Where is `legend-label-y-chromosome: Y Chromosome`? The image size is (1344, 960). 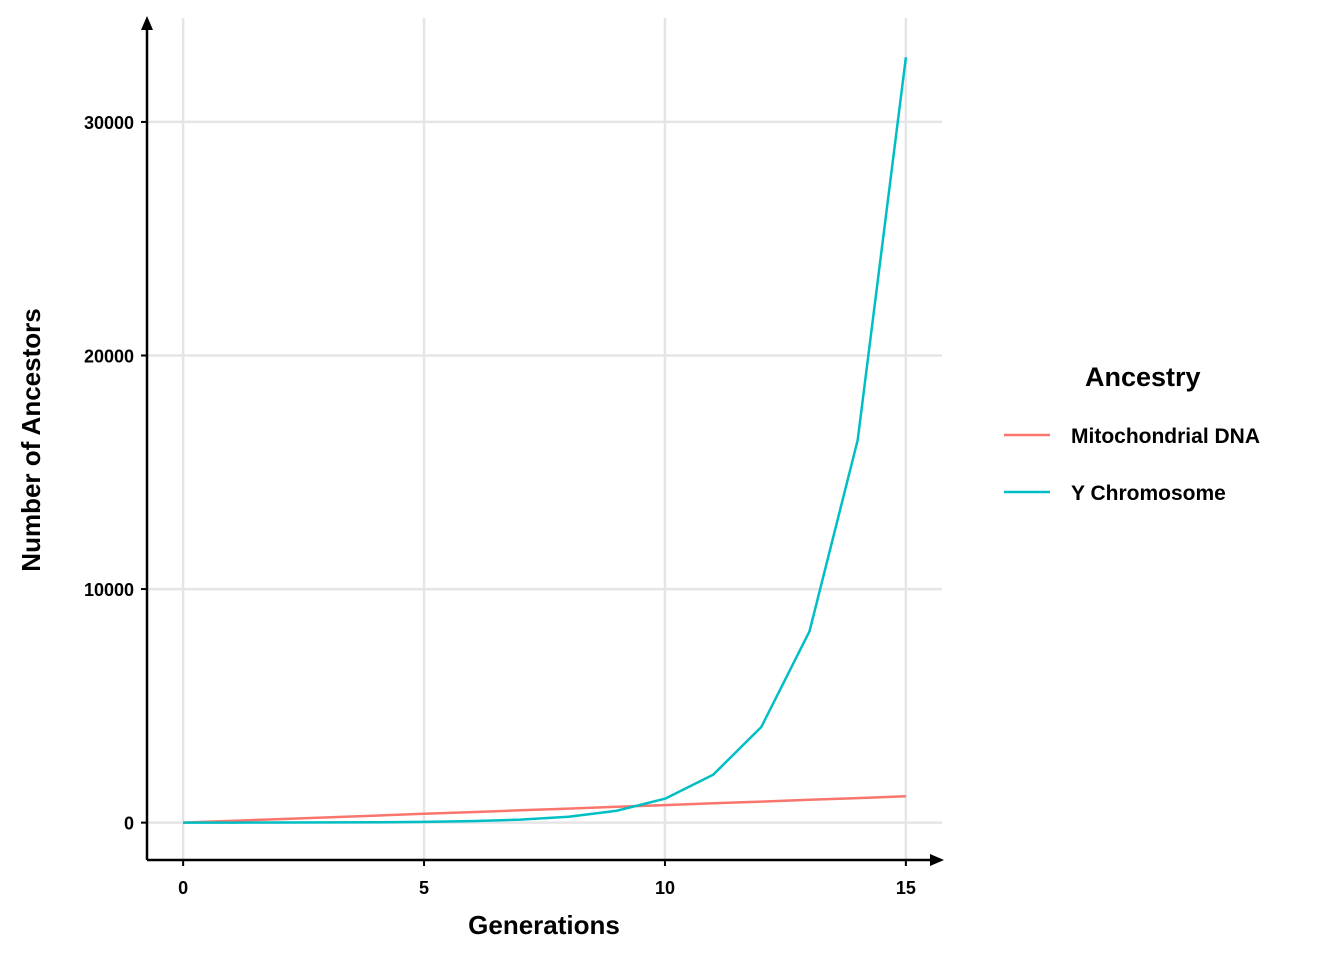
legend-label-y-chromosome: Y Chromosome is located at coordinates (1148, 493).